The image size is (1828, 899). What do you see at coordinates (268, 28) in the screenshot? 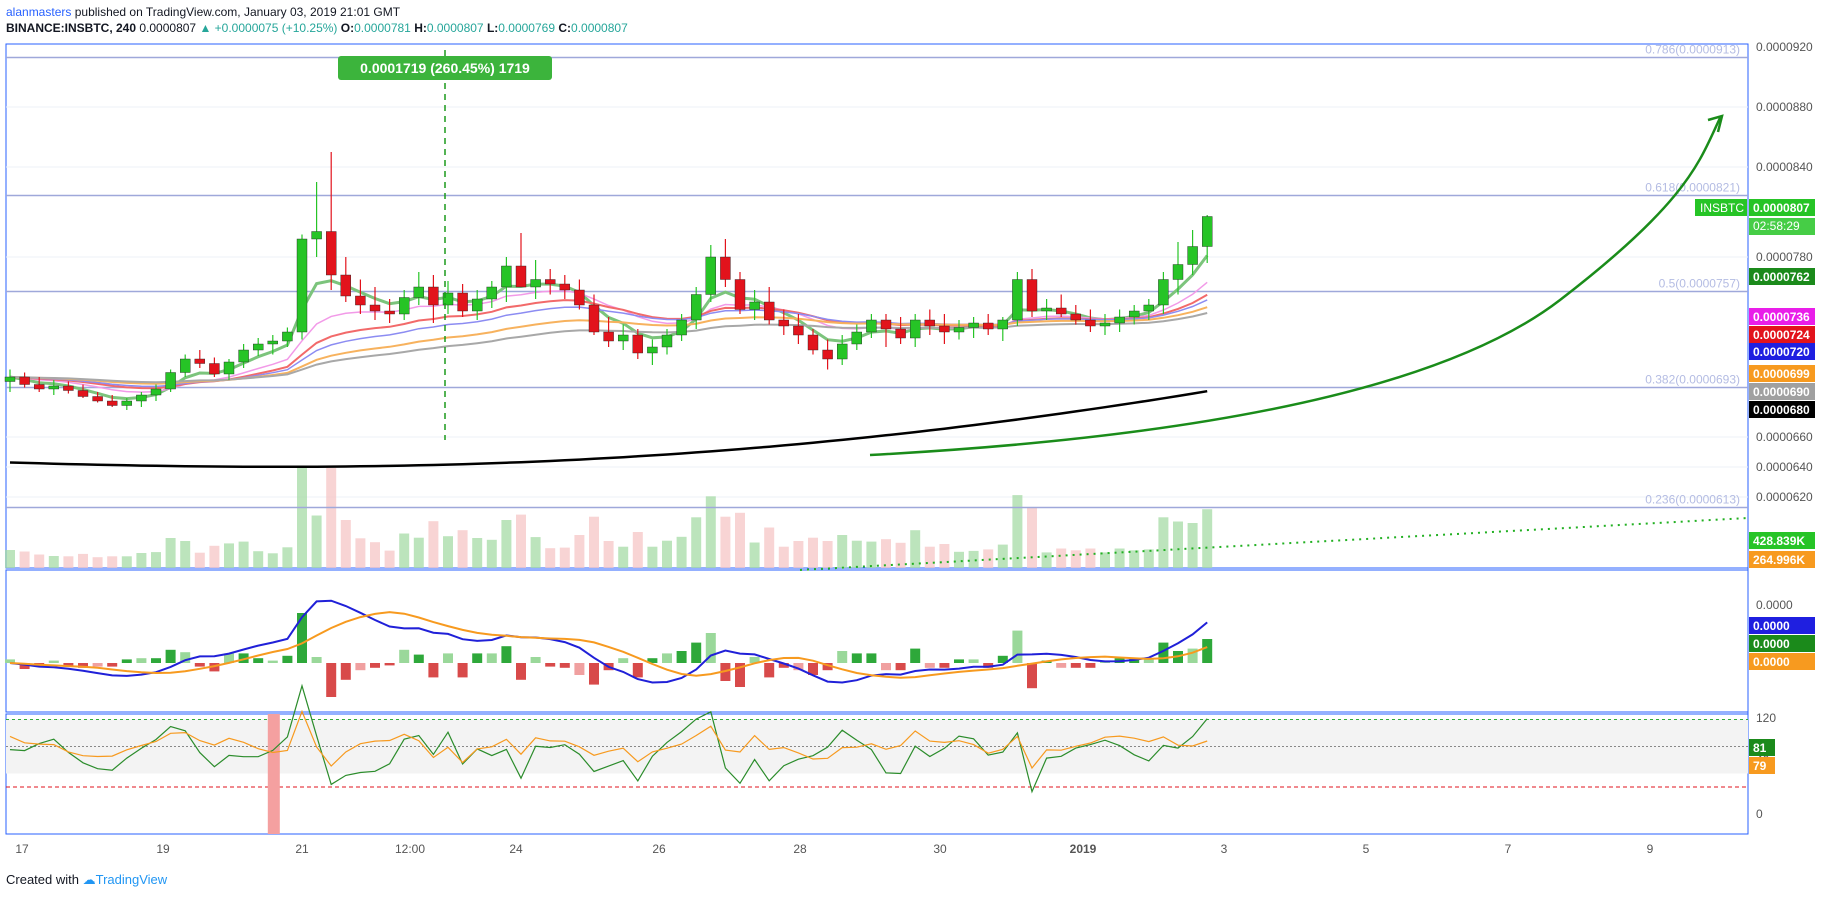
I see `price-change: ▲ +0.0000075 (+10.25%)` at bounding box center [268, 28].